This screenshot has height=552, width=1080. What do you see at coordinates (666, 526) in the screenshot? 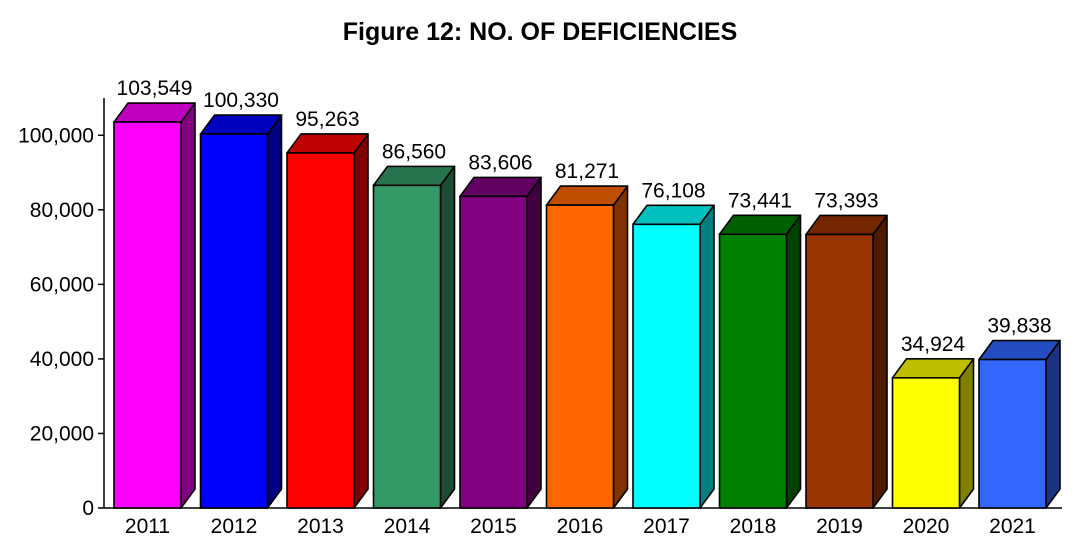
I see `x-tick-label: 2017` at bounding box center [666, 526].